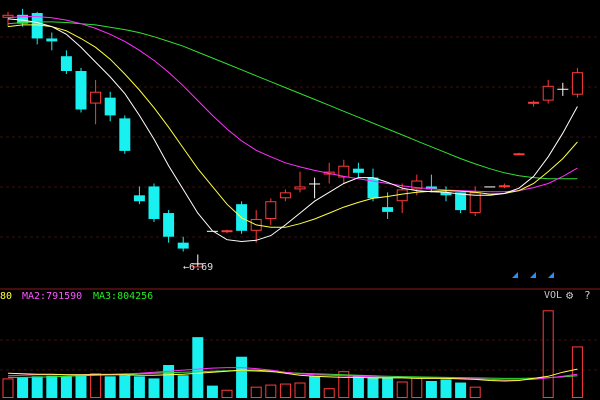 Image resolution: width=600 pixels, height=400 pixels. I want to click on volume-ma3-line, so click(293, 374).